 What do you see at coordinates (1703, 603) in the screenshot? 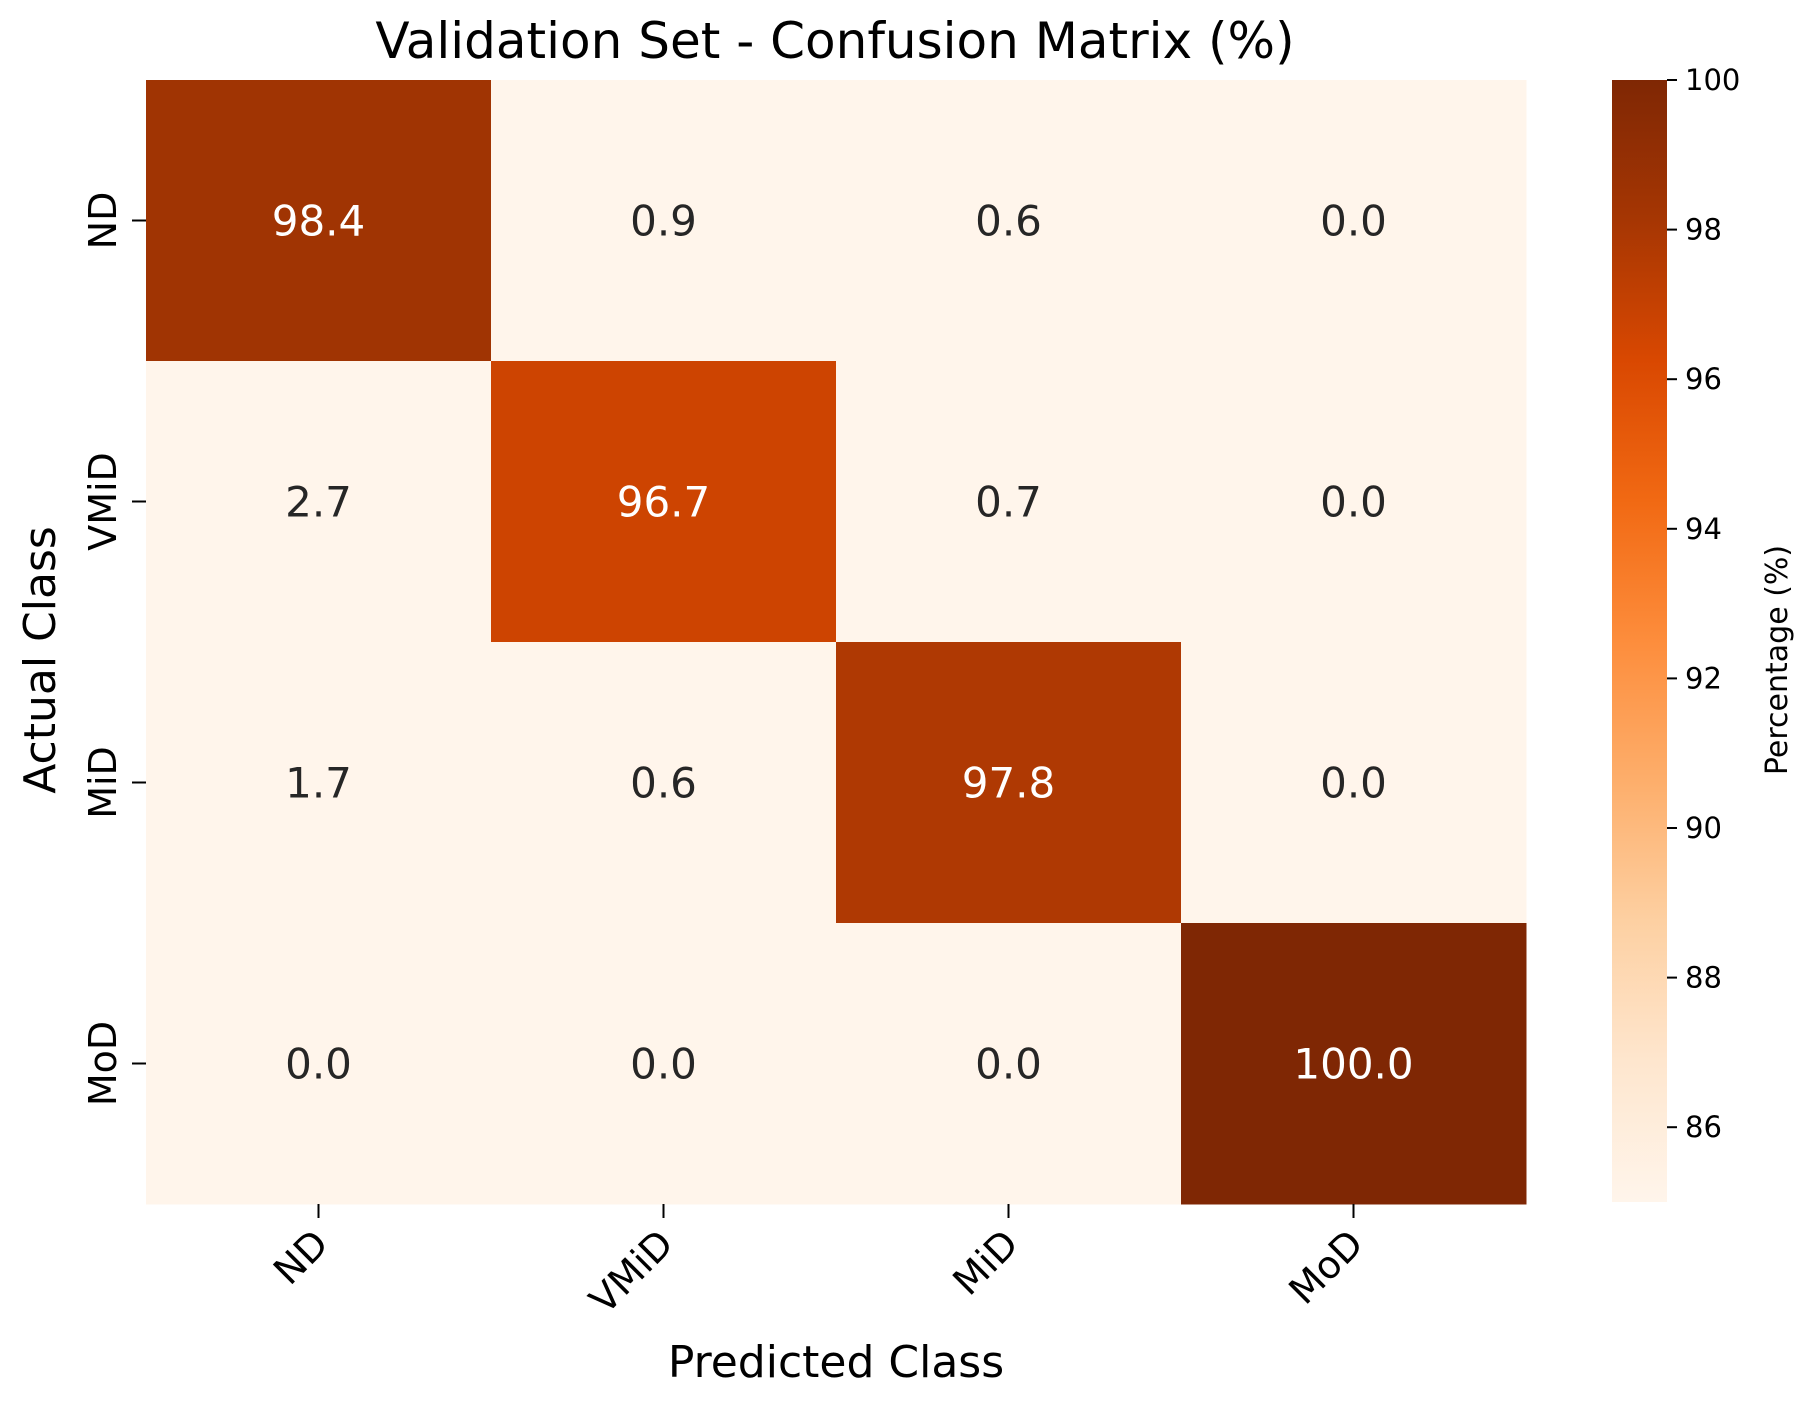
I see `colorbar-ticks: 86 88 90 92 94 96 98 100` at bounding box center [1703, 603].